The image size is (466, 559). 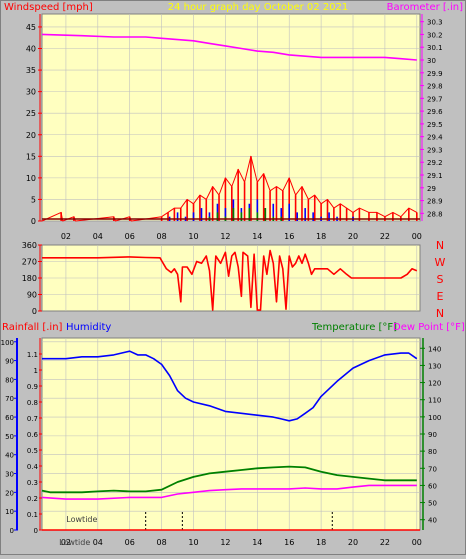 I want to click on y-right-tick-label: 29.9, so click(x=435, y=74).